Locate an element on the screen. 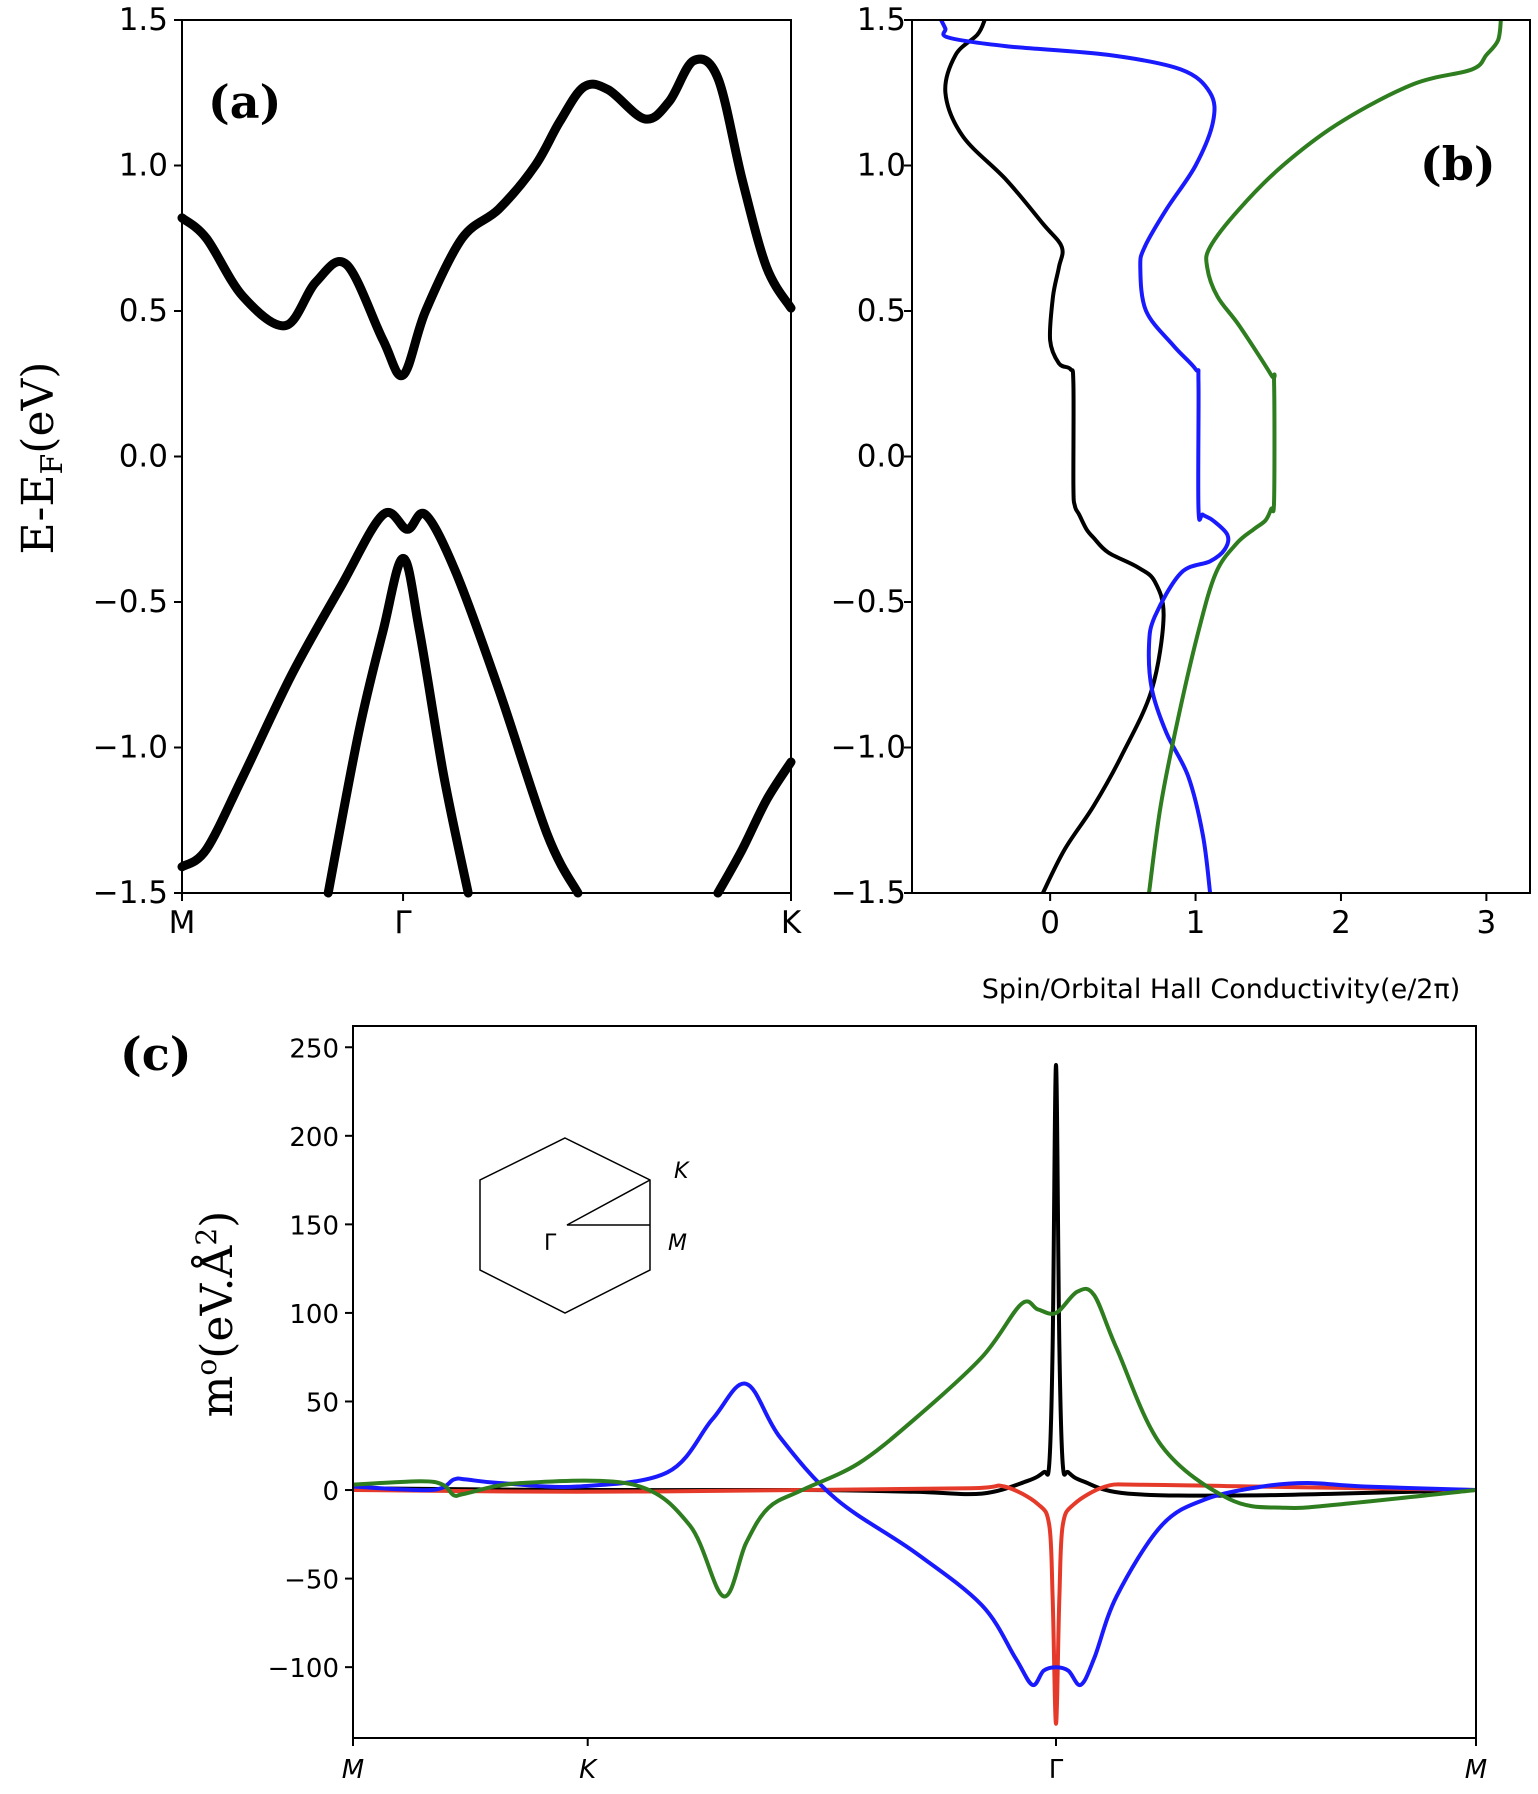 The width and height of the screenshot is (1538, 1794). panel-c-series-green is located at coordinates (914, 1442).